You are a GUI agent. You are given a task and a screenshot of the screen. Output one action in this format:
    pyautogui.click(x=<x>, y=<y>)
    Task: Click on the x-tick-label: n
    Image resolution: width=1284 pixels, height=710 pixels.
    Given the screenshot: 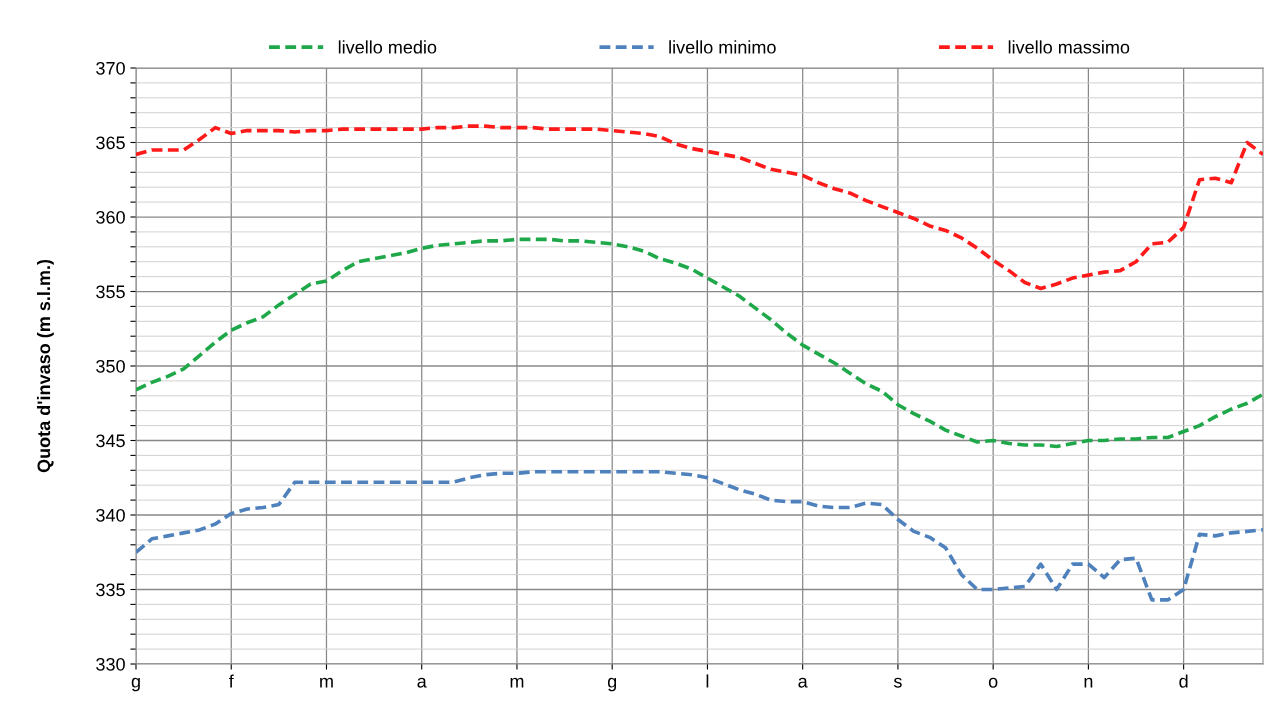 What is the action you would take?
    pyautogui.click(x=1088, y=682)
    